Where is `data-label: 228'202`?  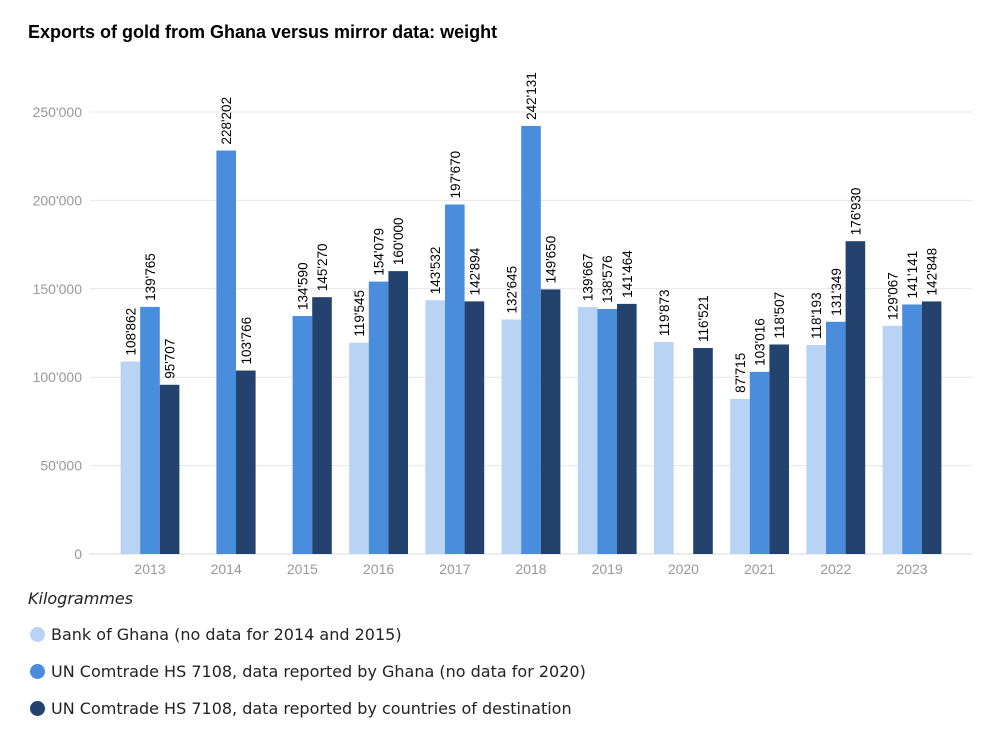 data-label: 228'202 is located at coordinates (226, 121).